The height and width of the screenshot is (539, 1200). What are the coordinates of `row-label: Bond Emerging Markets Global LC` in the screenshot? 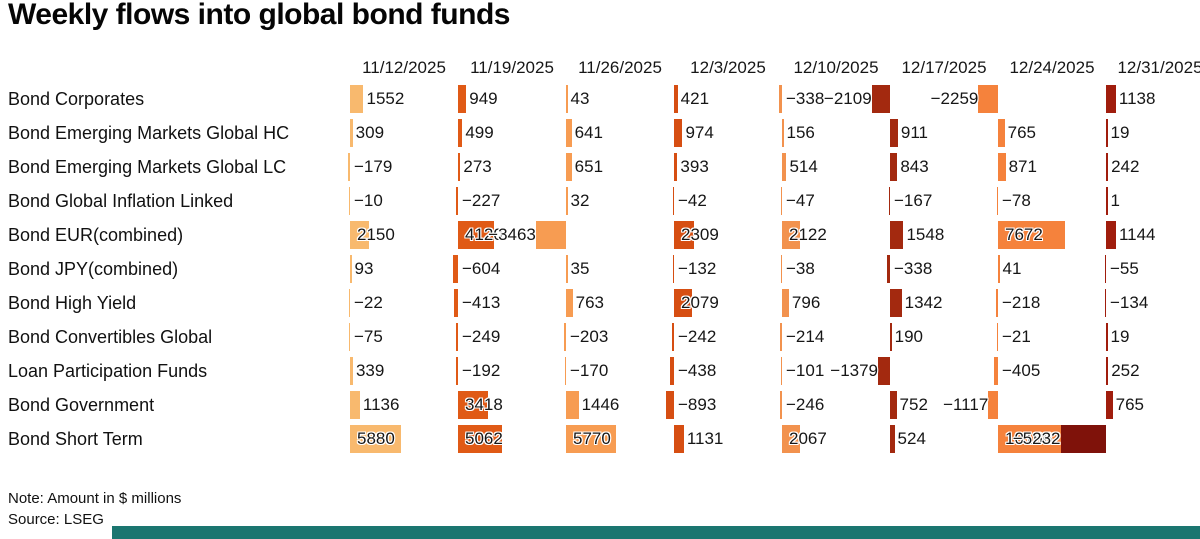 It's located at (147, 167).